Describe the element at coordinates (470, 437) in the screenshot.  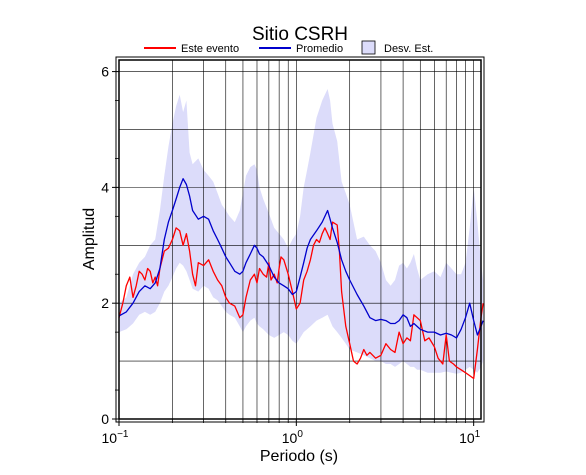
I see `x-tick-label: 10¹` at that location.